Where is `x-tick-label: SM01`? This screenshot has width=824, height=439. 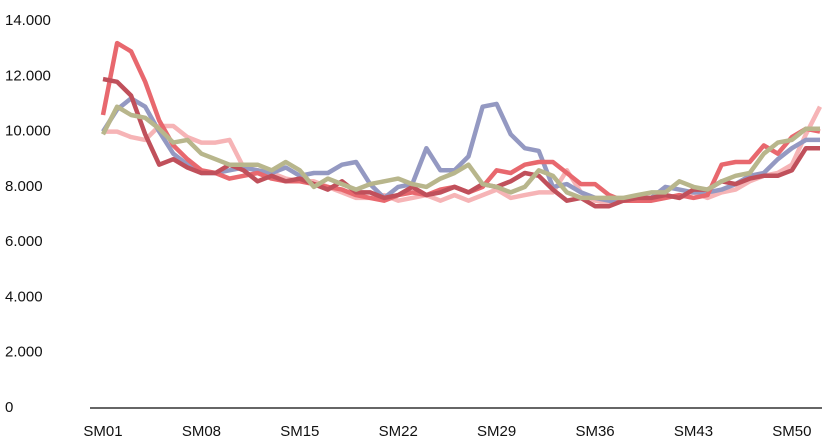 x-tick-label: SM01 is located at coordinates (102, 431).